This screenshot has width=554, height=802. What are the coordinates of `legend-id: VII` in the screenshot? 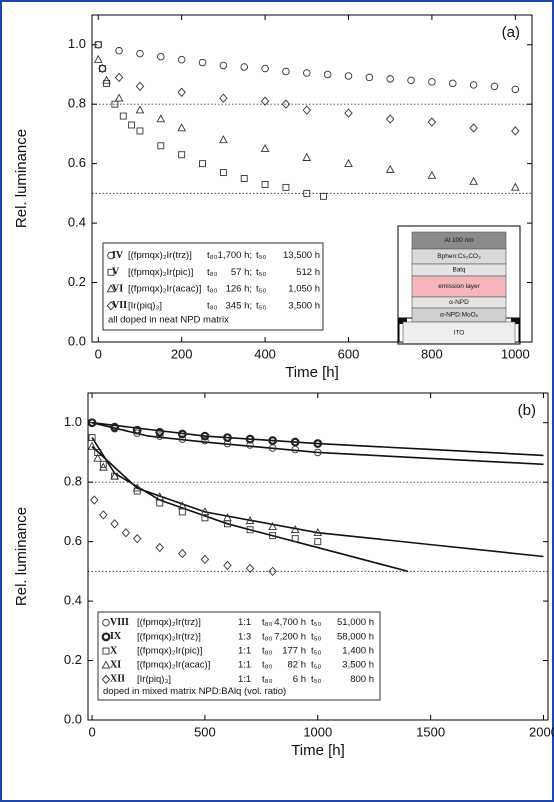 It's located at (119, 305).